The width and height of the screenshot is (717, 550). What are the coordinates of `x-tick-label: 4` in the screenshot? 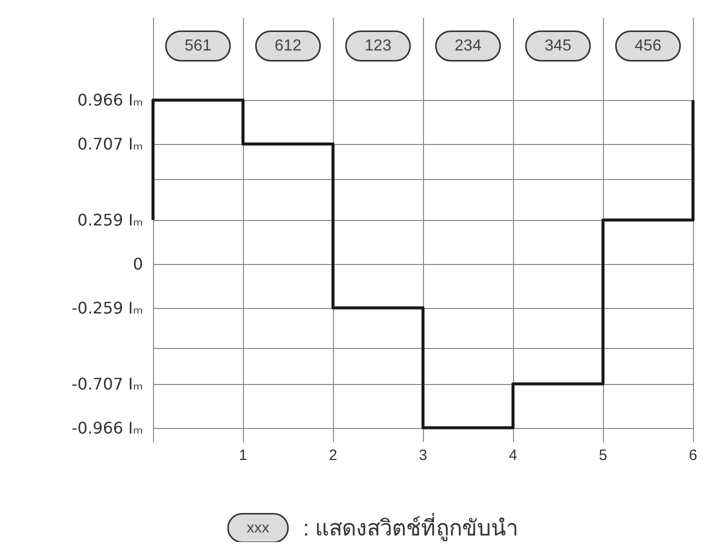 It's located at (513, 455).